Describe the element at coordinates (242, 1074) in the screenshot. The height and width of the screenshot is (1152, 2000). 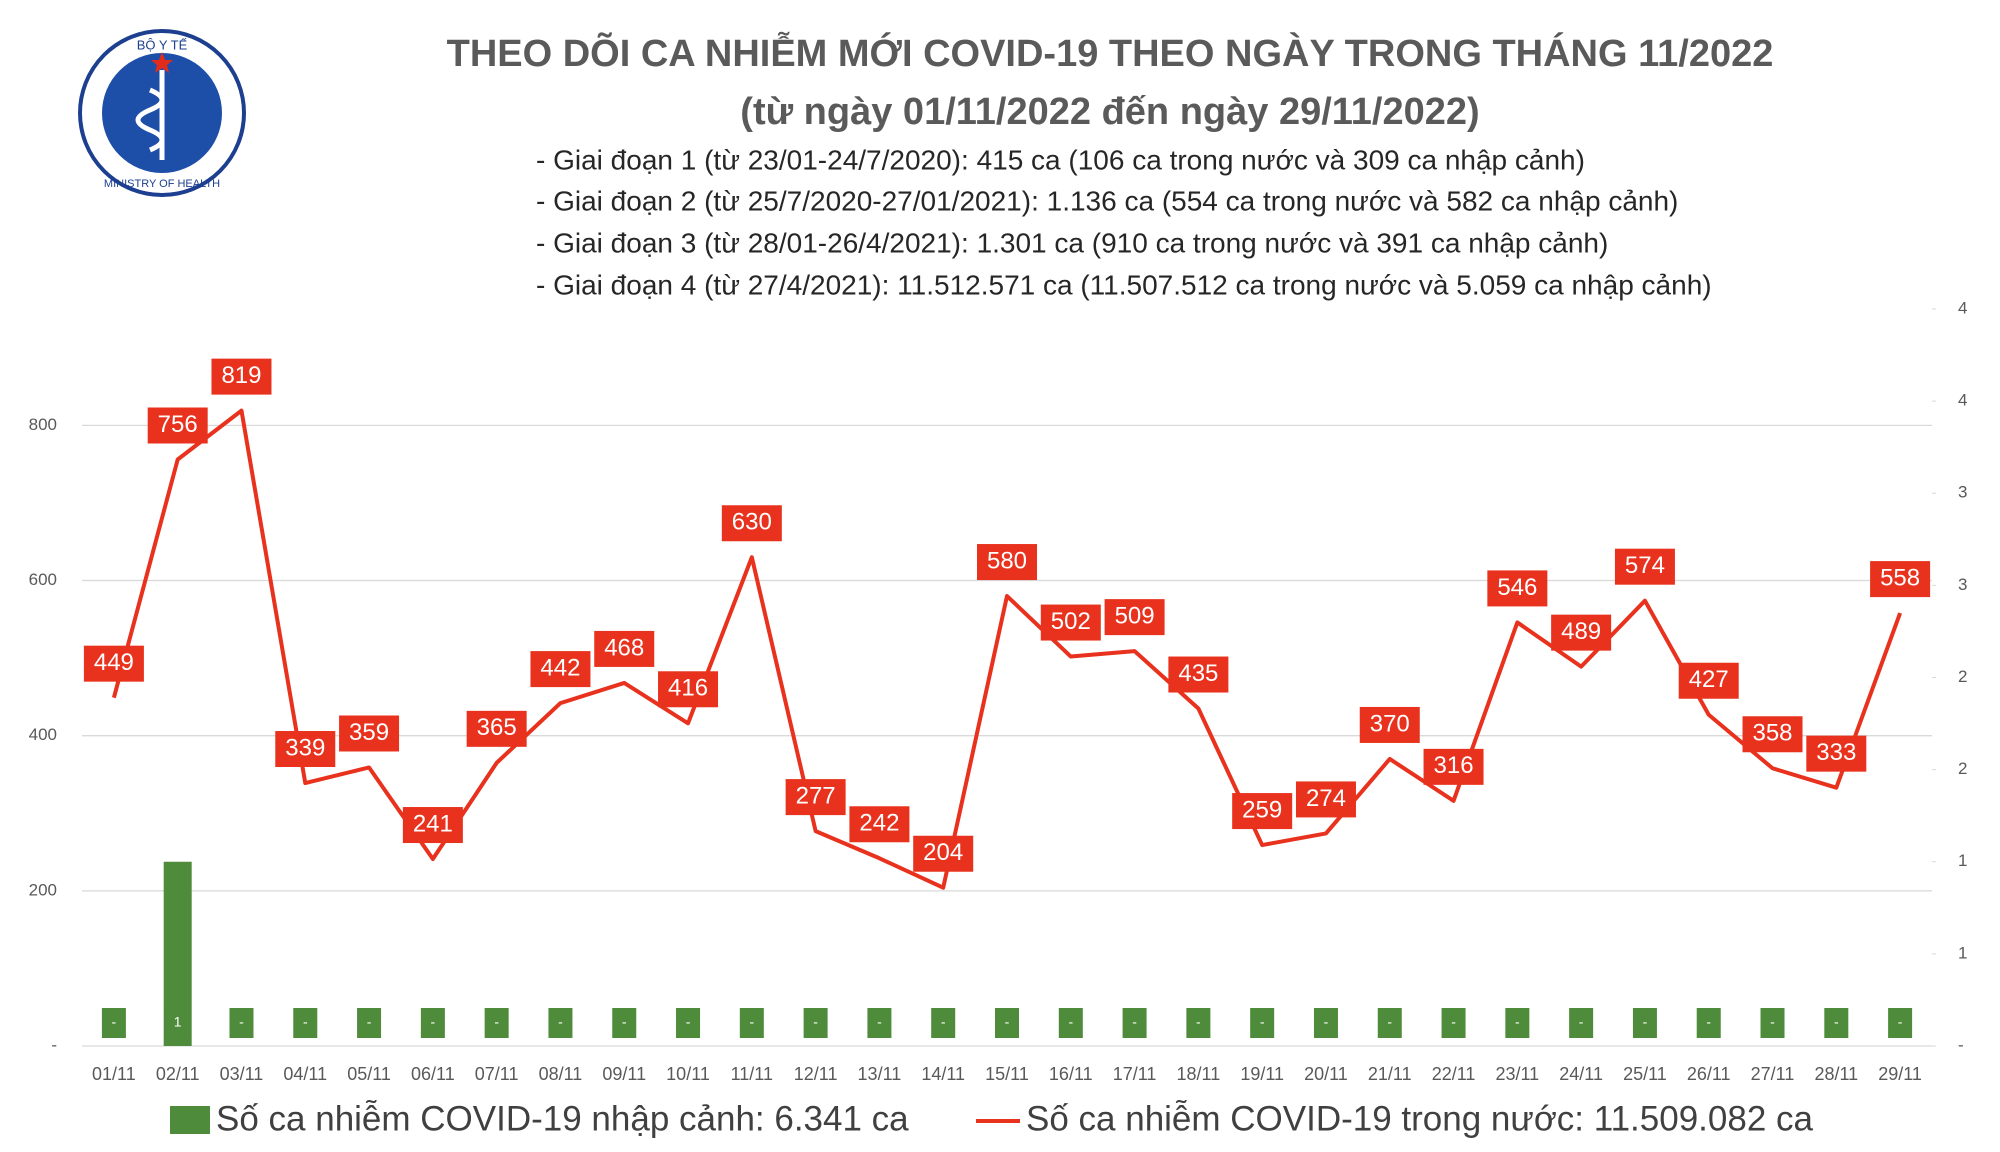
I see `x-tick-label: 03/11` at that location.